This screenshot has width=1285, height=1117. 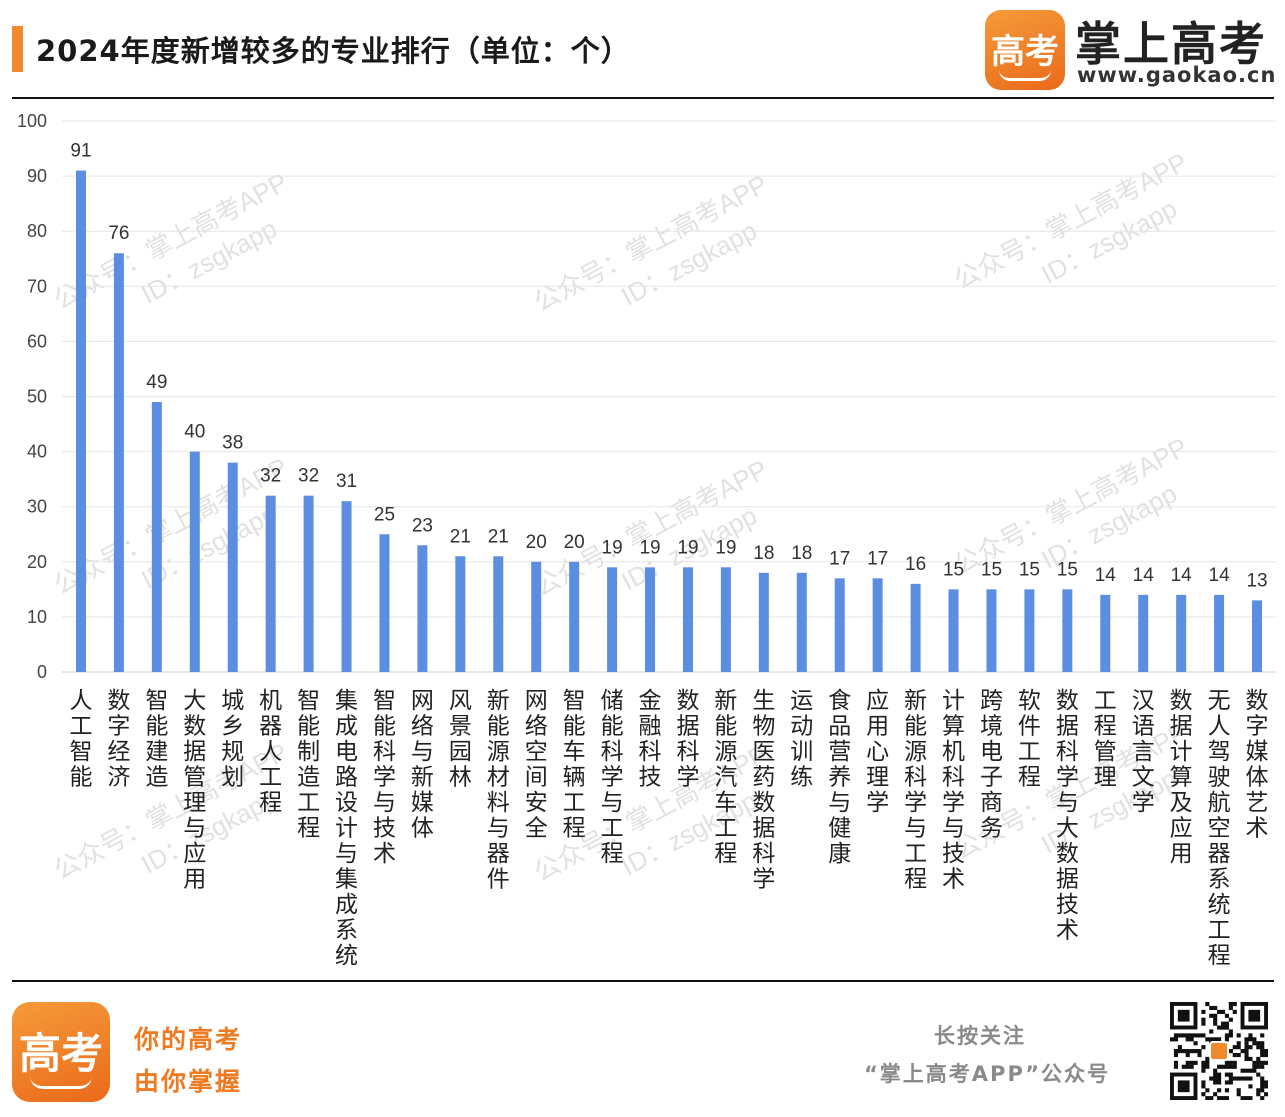 I want to click on y-axis-ticks: 0 10 20 30 40 50 60 70 80 90 100, so click(x=32, y=396).